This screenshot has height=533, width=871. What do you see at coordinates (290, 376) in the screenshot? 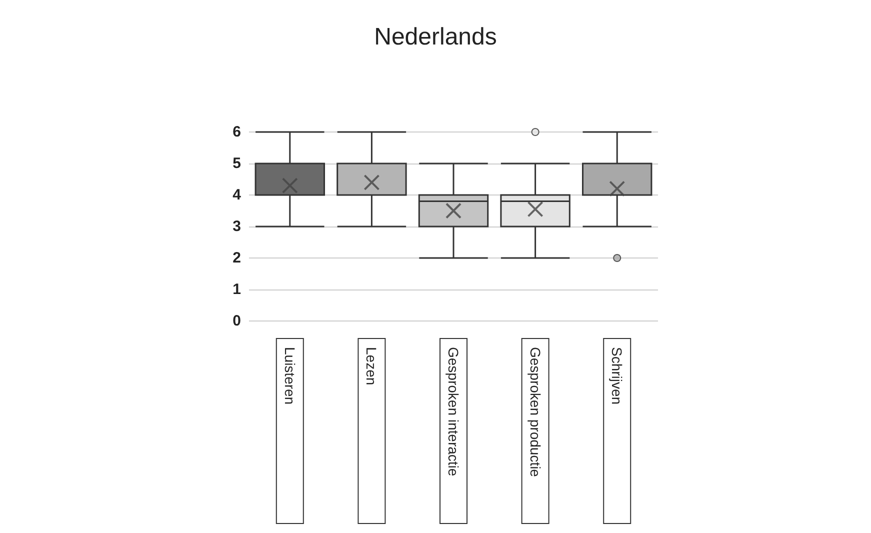
I see `x-tick-label: Luisteren` at bounding box center [290, 376].